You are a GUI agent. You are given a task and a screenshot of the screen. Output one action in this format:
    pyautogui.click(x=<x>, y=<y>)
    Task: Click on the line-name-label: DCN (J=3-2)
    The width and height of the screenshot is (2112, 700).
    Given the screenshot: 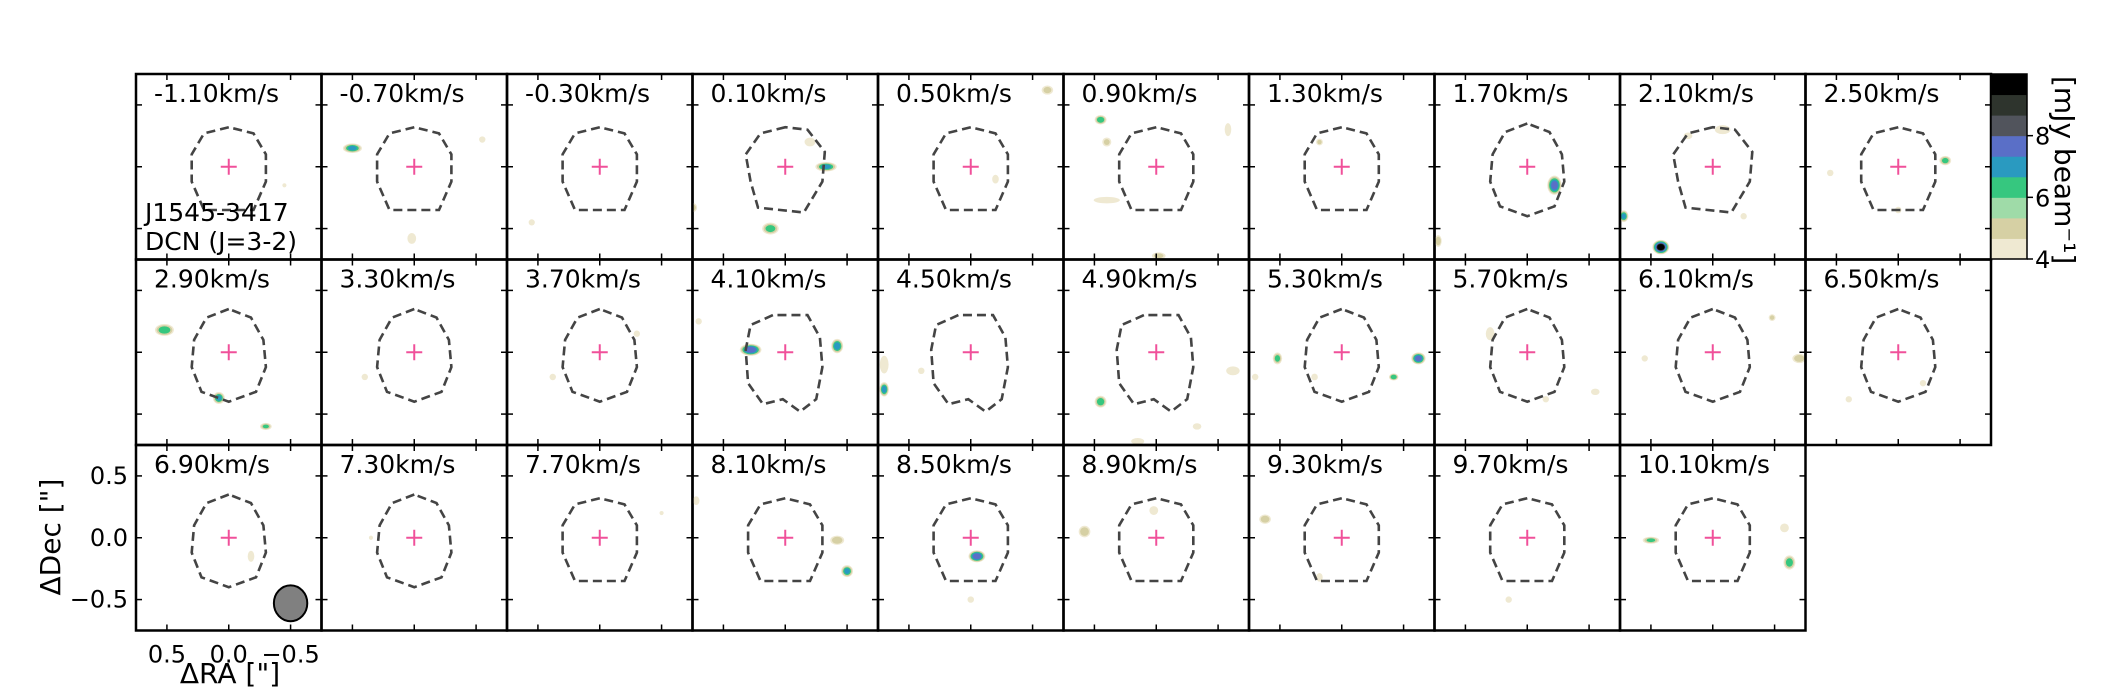 What is the action you would take?
    pyautogui.click(x=221, y=241)
    